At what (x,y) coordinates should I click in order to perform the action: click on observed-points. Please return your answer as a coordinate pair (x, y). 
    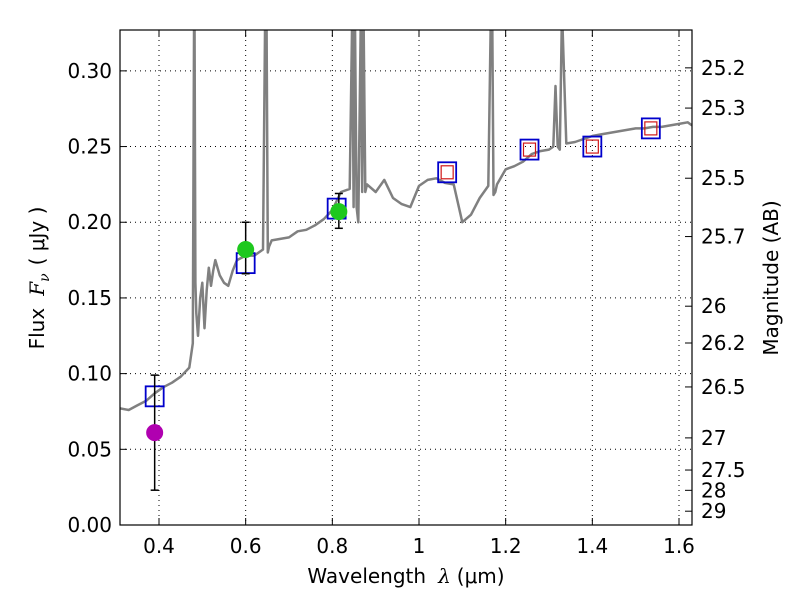
    Looking at the image, I should click on (247, 341).